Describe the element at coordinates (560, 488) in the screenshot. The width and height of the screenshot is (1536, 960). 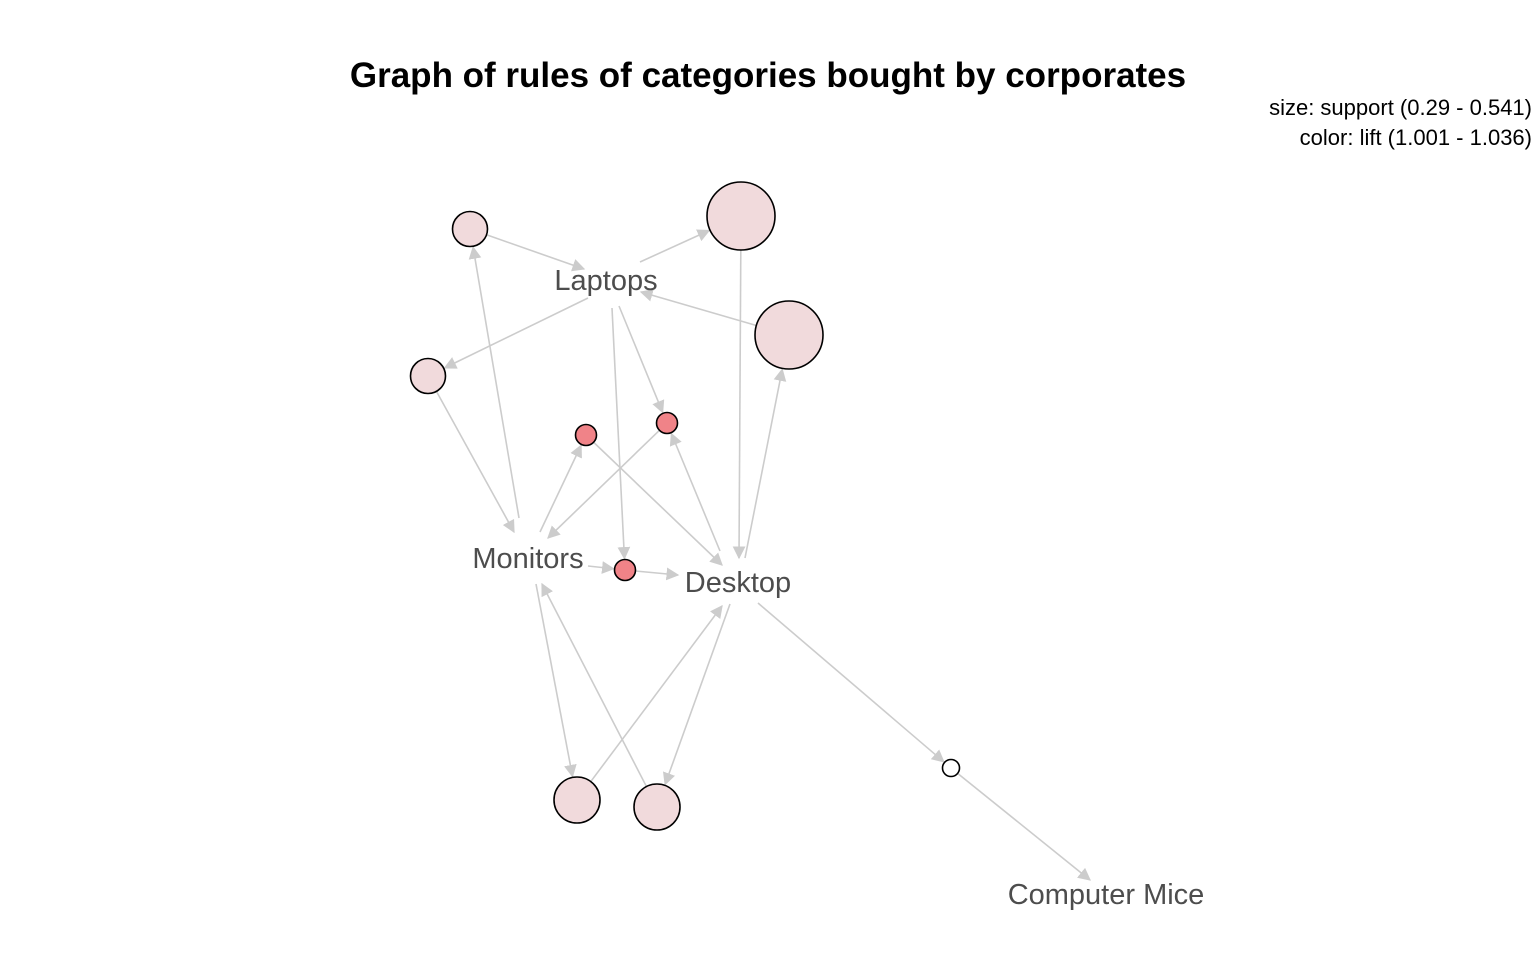
I see `edge-monitors-to-r5` at that location.